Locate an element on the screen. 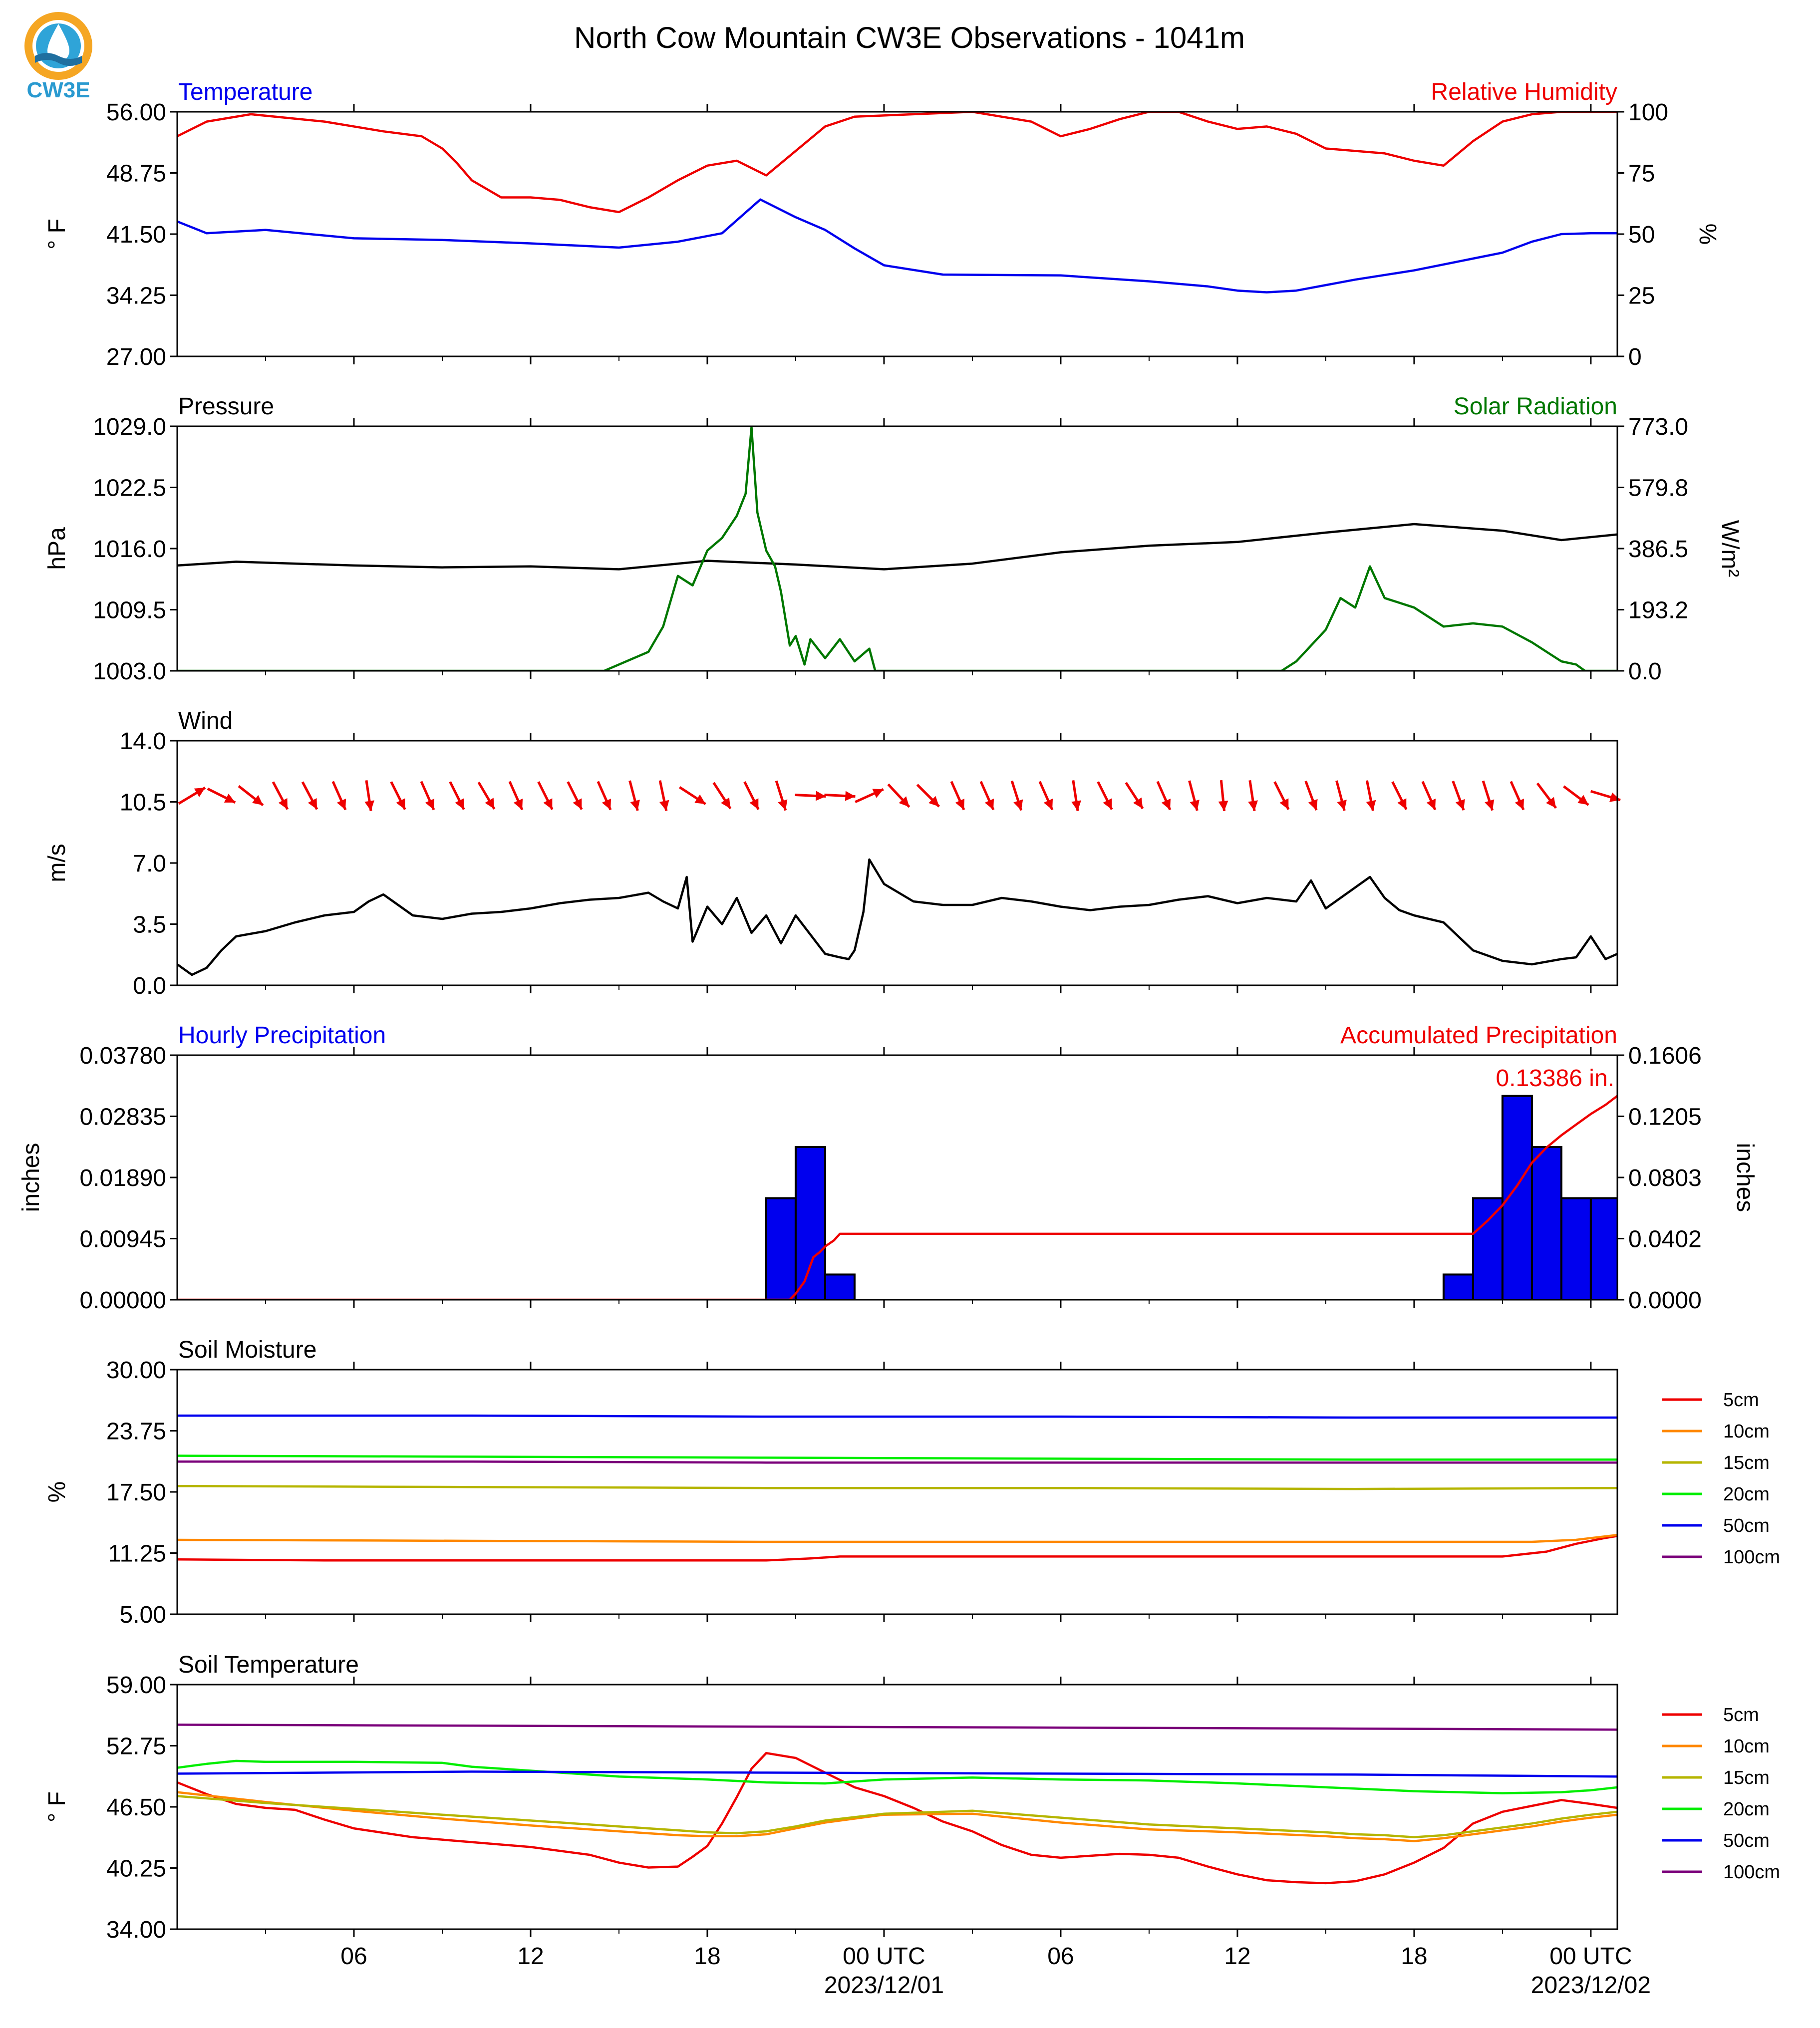  y-tick-label-left: 56.00 is located at coordinates (136, 112).